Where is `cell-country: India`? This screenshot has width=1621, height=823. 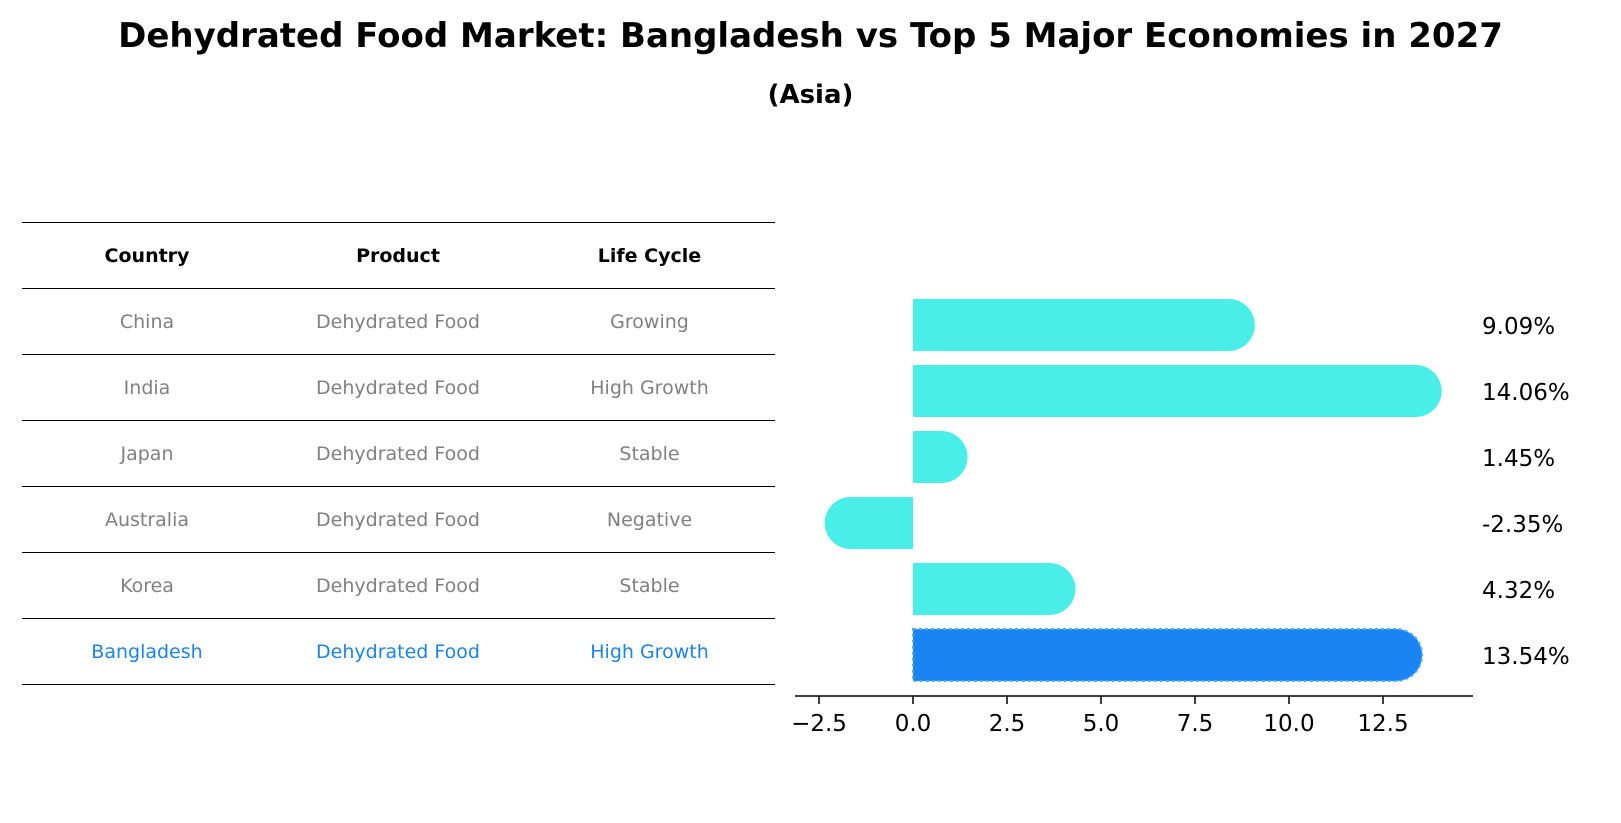
cell-country: India is located at coordinates (147, 387).